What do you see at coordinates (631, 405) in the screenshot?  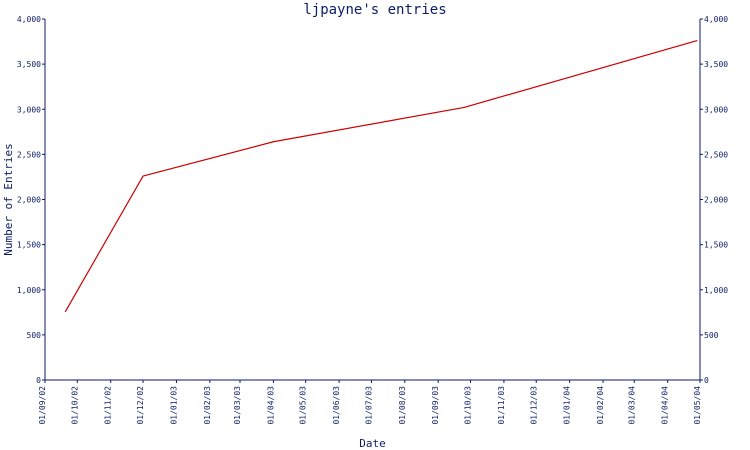 I see `x-tick-label: 01/03/04` at bounding box center [631, 405].